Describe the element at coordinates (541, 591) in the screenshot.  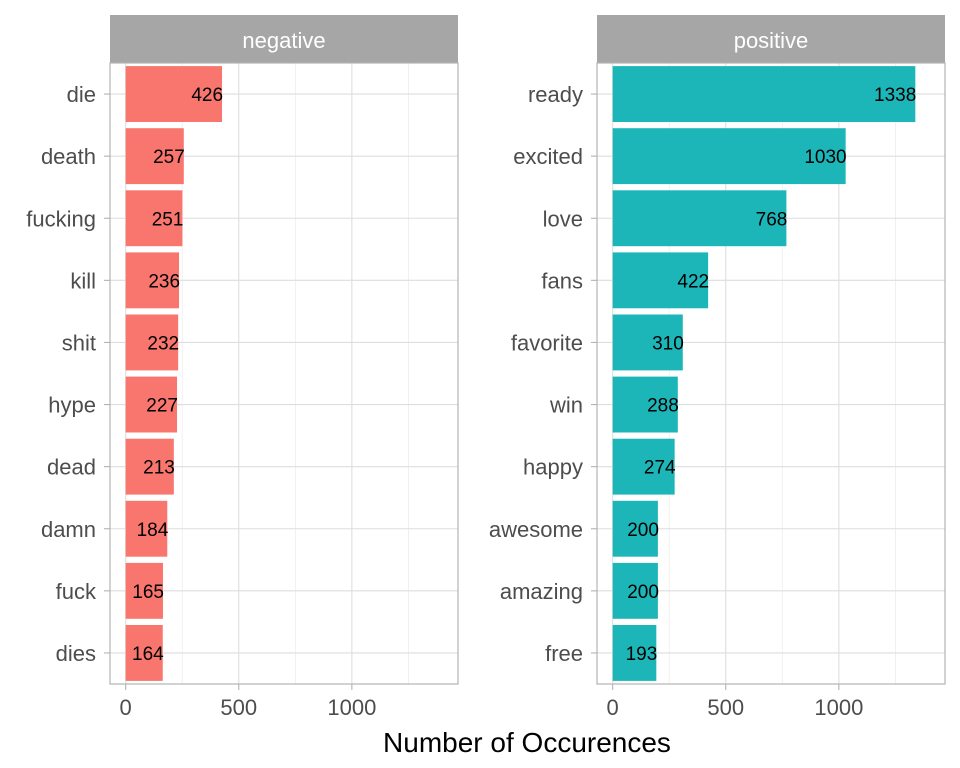
I see `y-tick-label: amazing` at that location.